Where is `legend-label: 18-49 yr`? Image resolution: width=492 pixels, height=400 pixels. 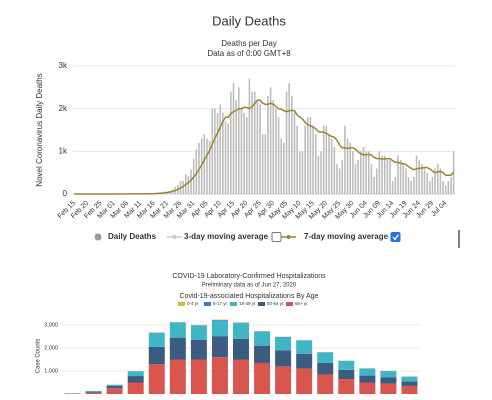
legend-label: 18-49 yr is located at coordinates (247, 303).